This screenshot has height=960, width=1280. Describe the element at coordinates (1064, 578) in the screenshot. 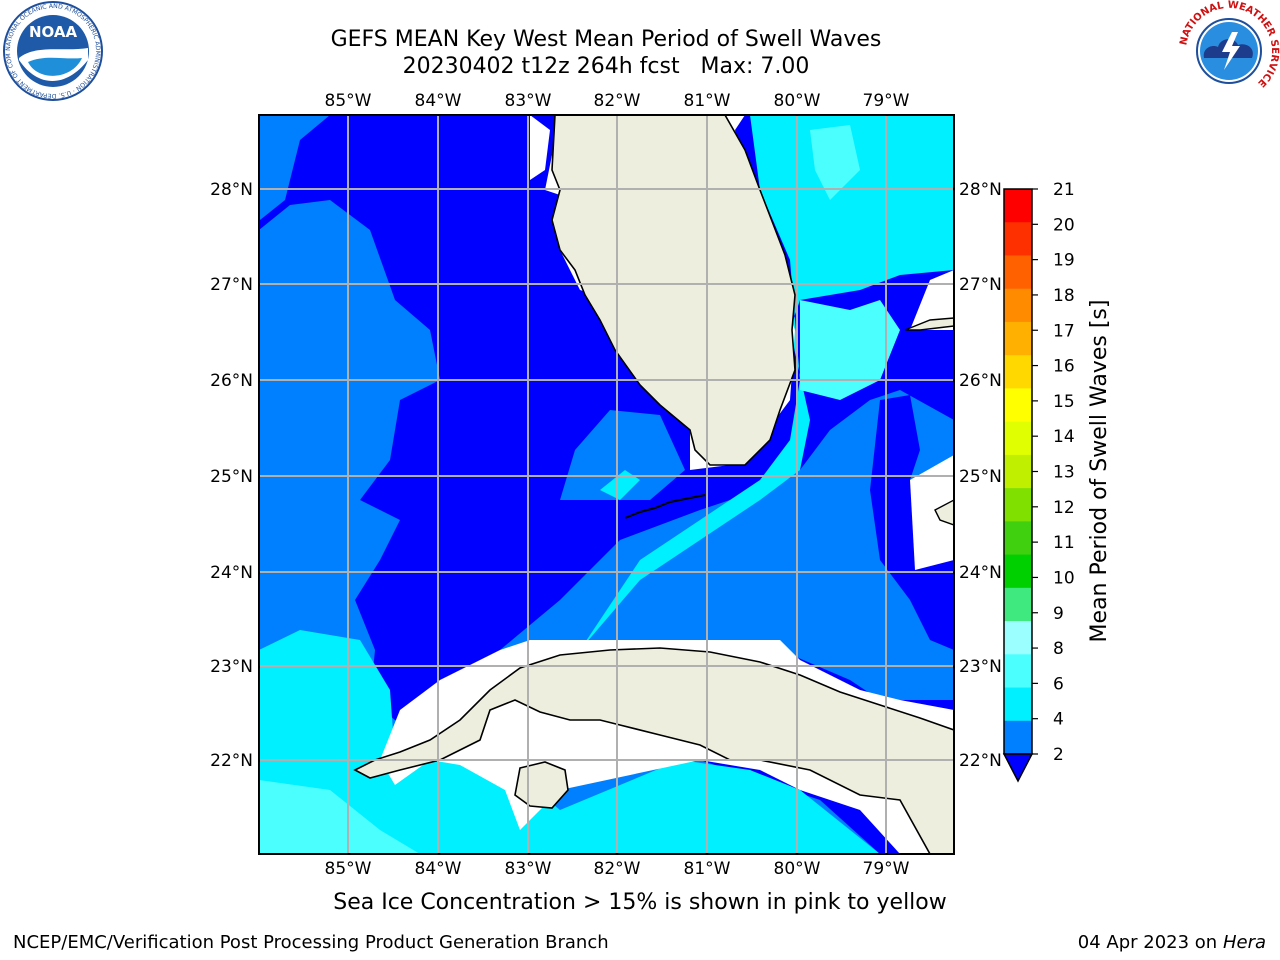

I see `colorbar-tick-label: 10` at that location.